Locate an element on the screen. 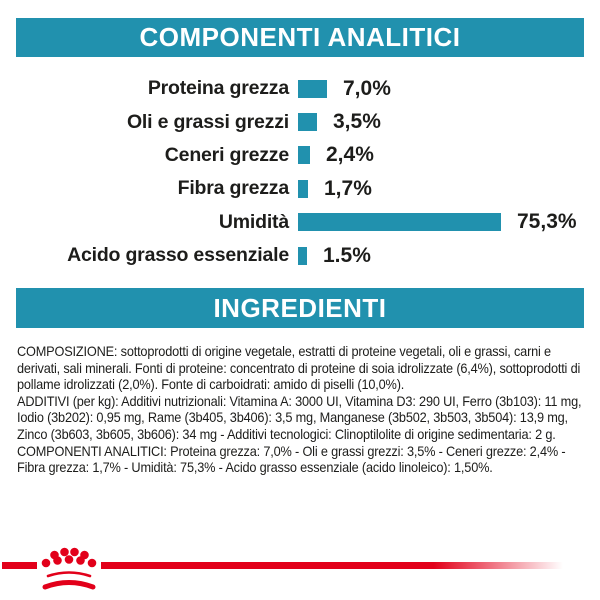  chart-row-value: 7,0% is located at coordinates (367, 88).